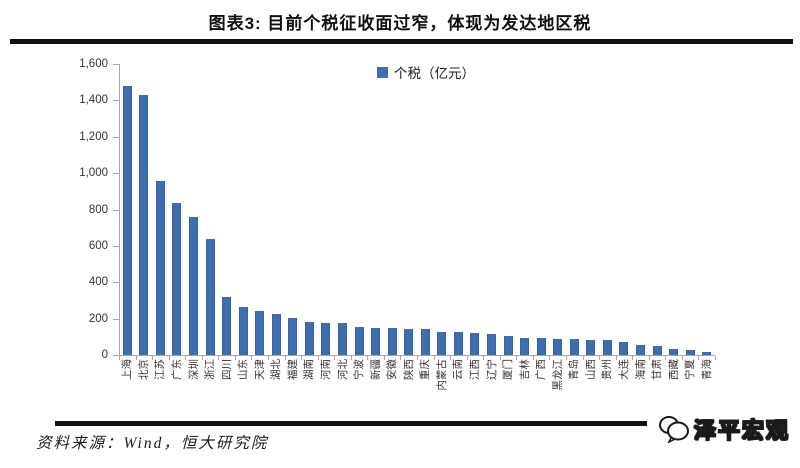  What do you see at coordinates (673, 369) in the screenshot?
I see `x-axis-label: 西藏` at bounding box center [673, 369].